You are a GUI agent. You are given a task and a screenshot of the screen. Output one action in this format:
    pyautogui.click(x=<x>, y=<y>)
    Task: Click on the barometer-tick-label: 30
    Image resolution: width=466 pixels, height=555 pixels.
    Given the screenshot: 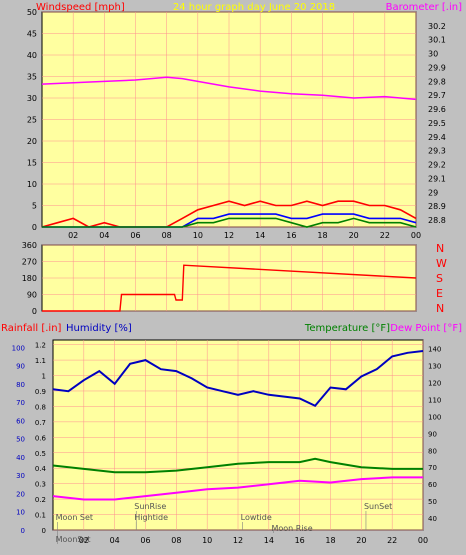 What is the action you would take?
    pyautogui.click(x=433, y=54)
    